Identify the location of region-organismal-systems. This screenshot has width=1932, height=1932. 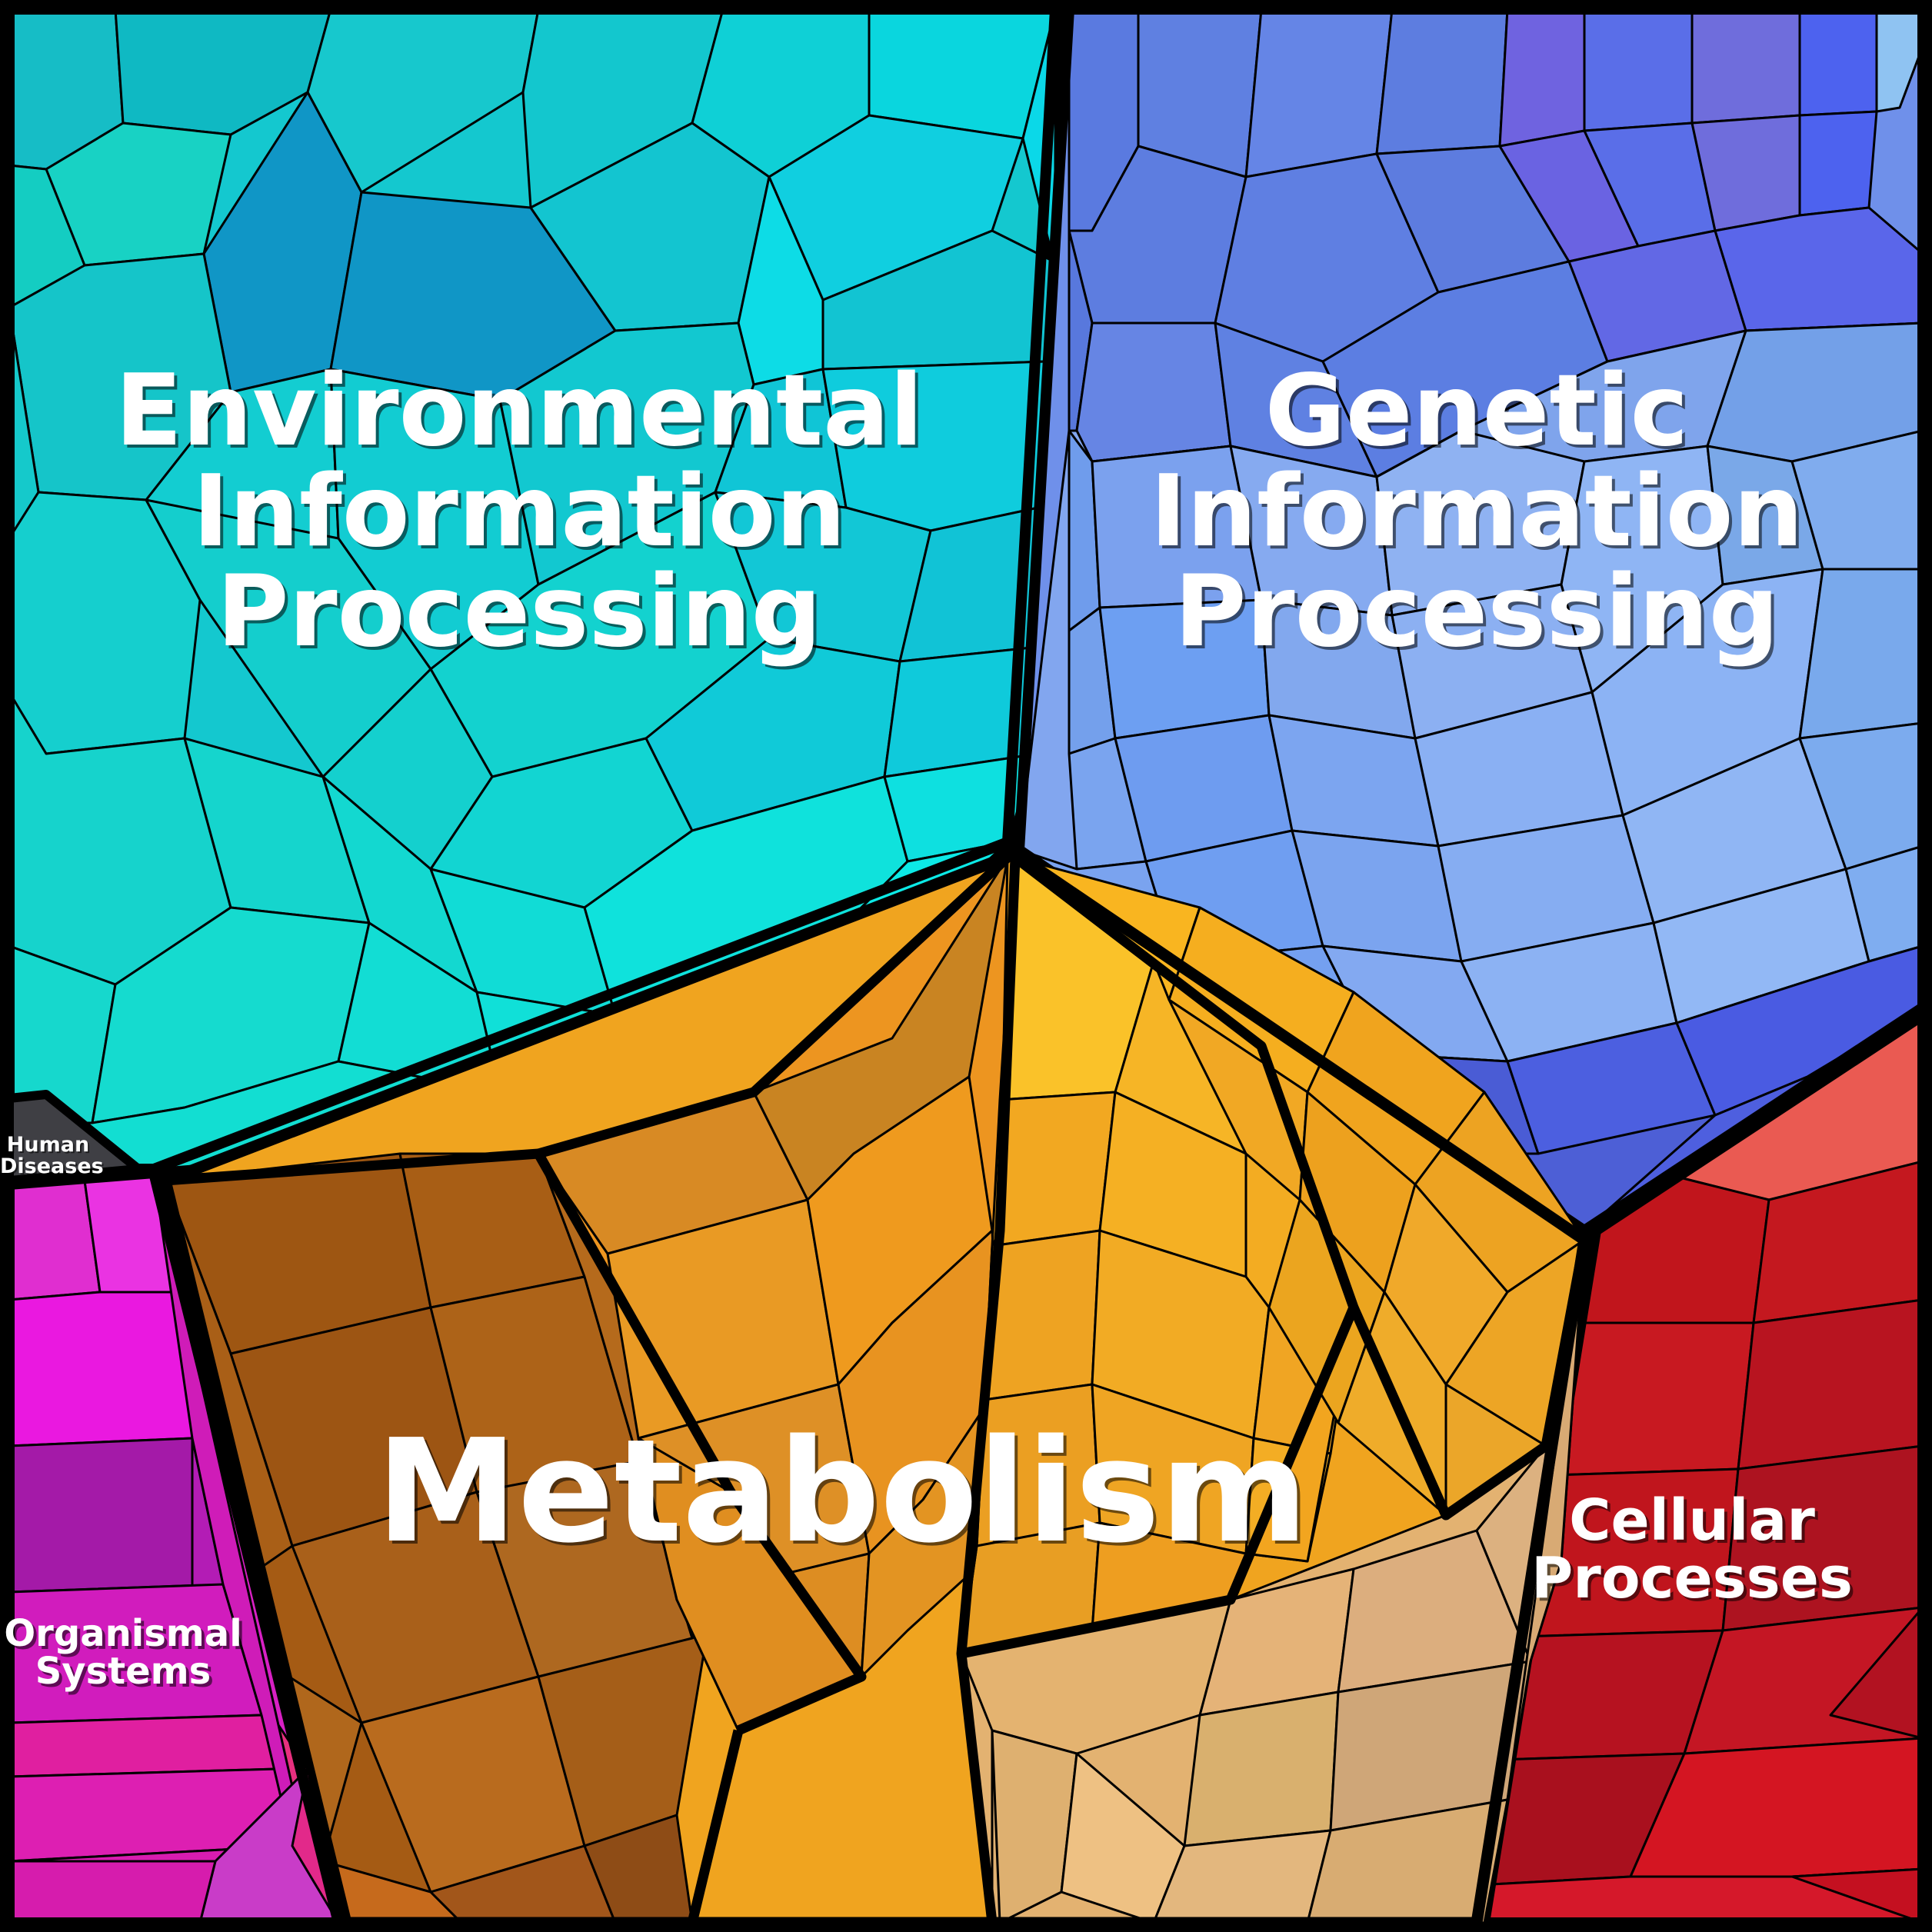
(176, 1545).